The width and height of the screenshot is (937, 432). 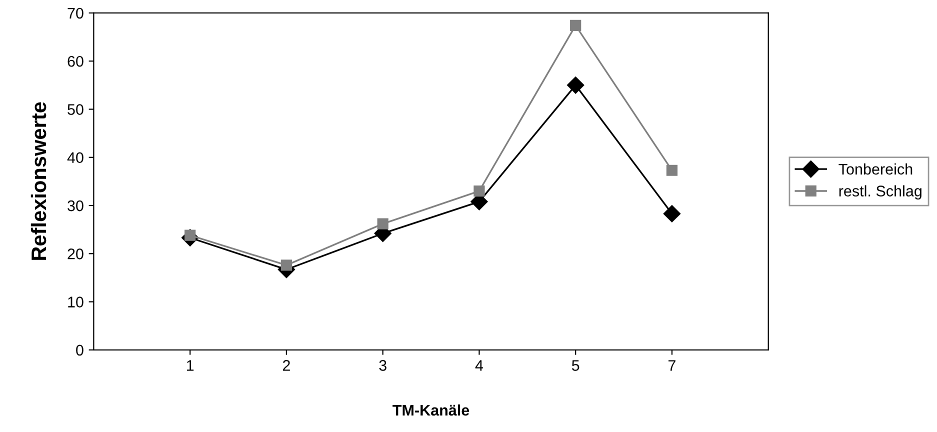 I want to click on y-tick-label: 0, so click(x=80, y=350).